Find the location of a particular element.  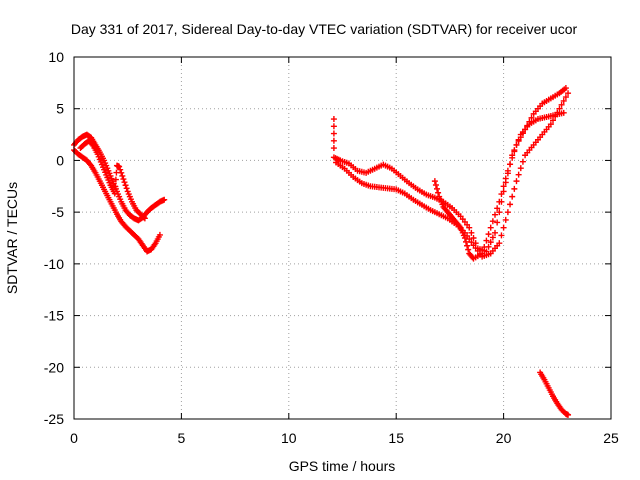

x-tick-label: 20 is located at coordinates (504, 438).